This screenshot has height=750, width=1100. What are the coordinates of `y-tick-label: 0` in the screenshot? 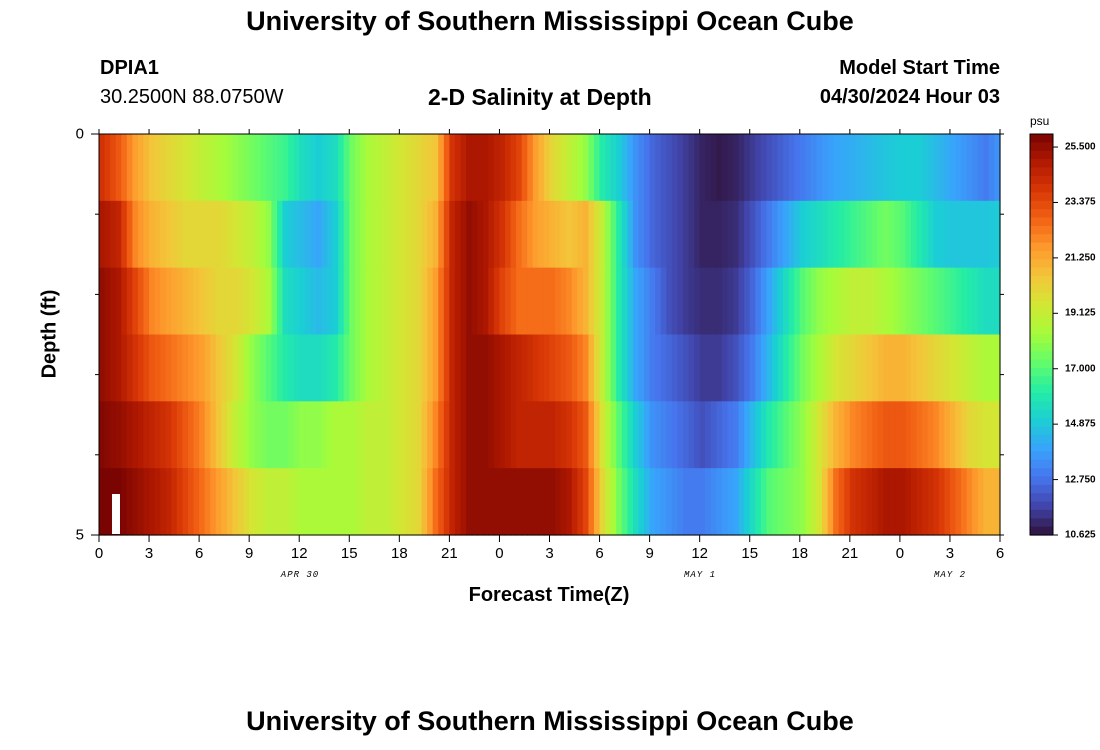 It's located at (79, 134).